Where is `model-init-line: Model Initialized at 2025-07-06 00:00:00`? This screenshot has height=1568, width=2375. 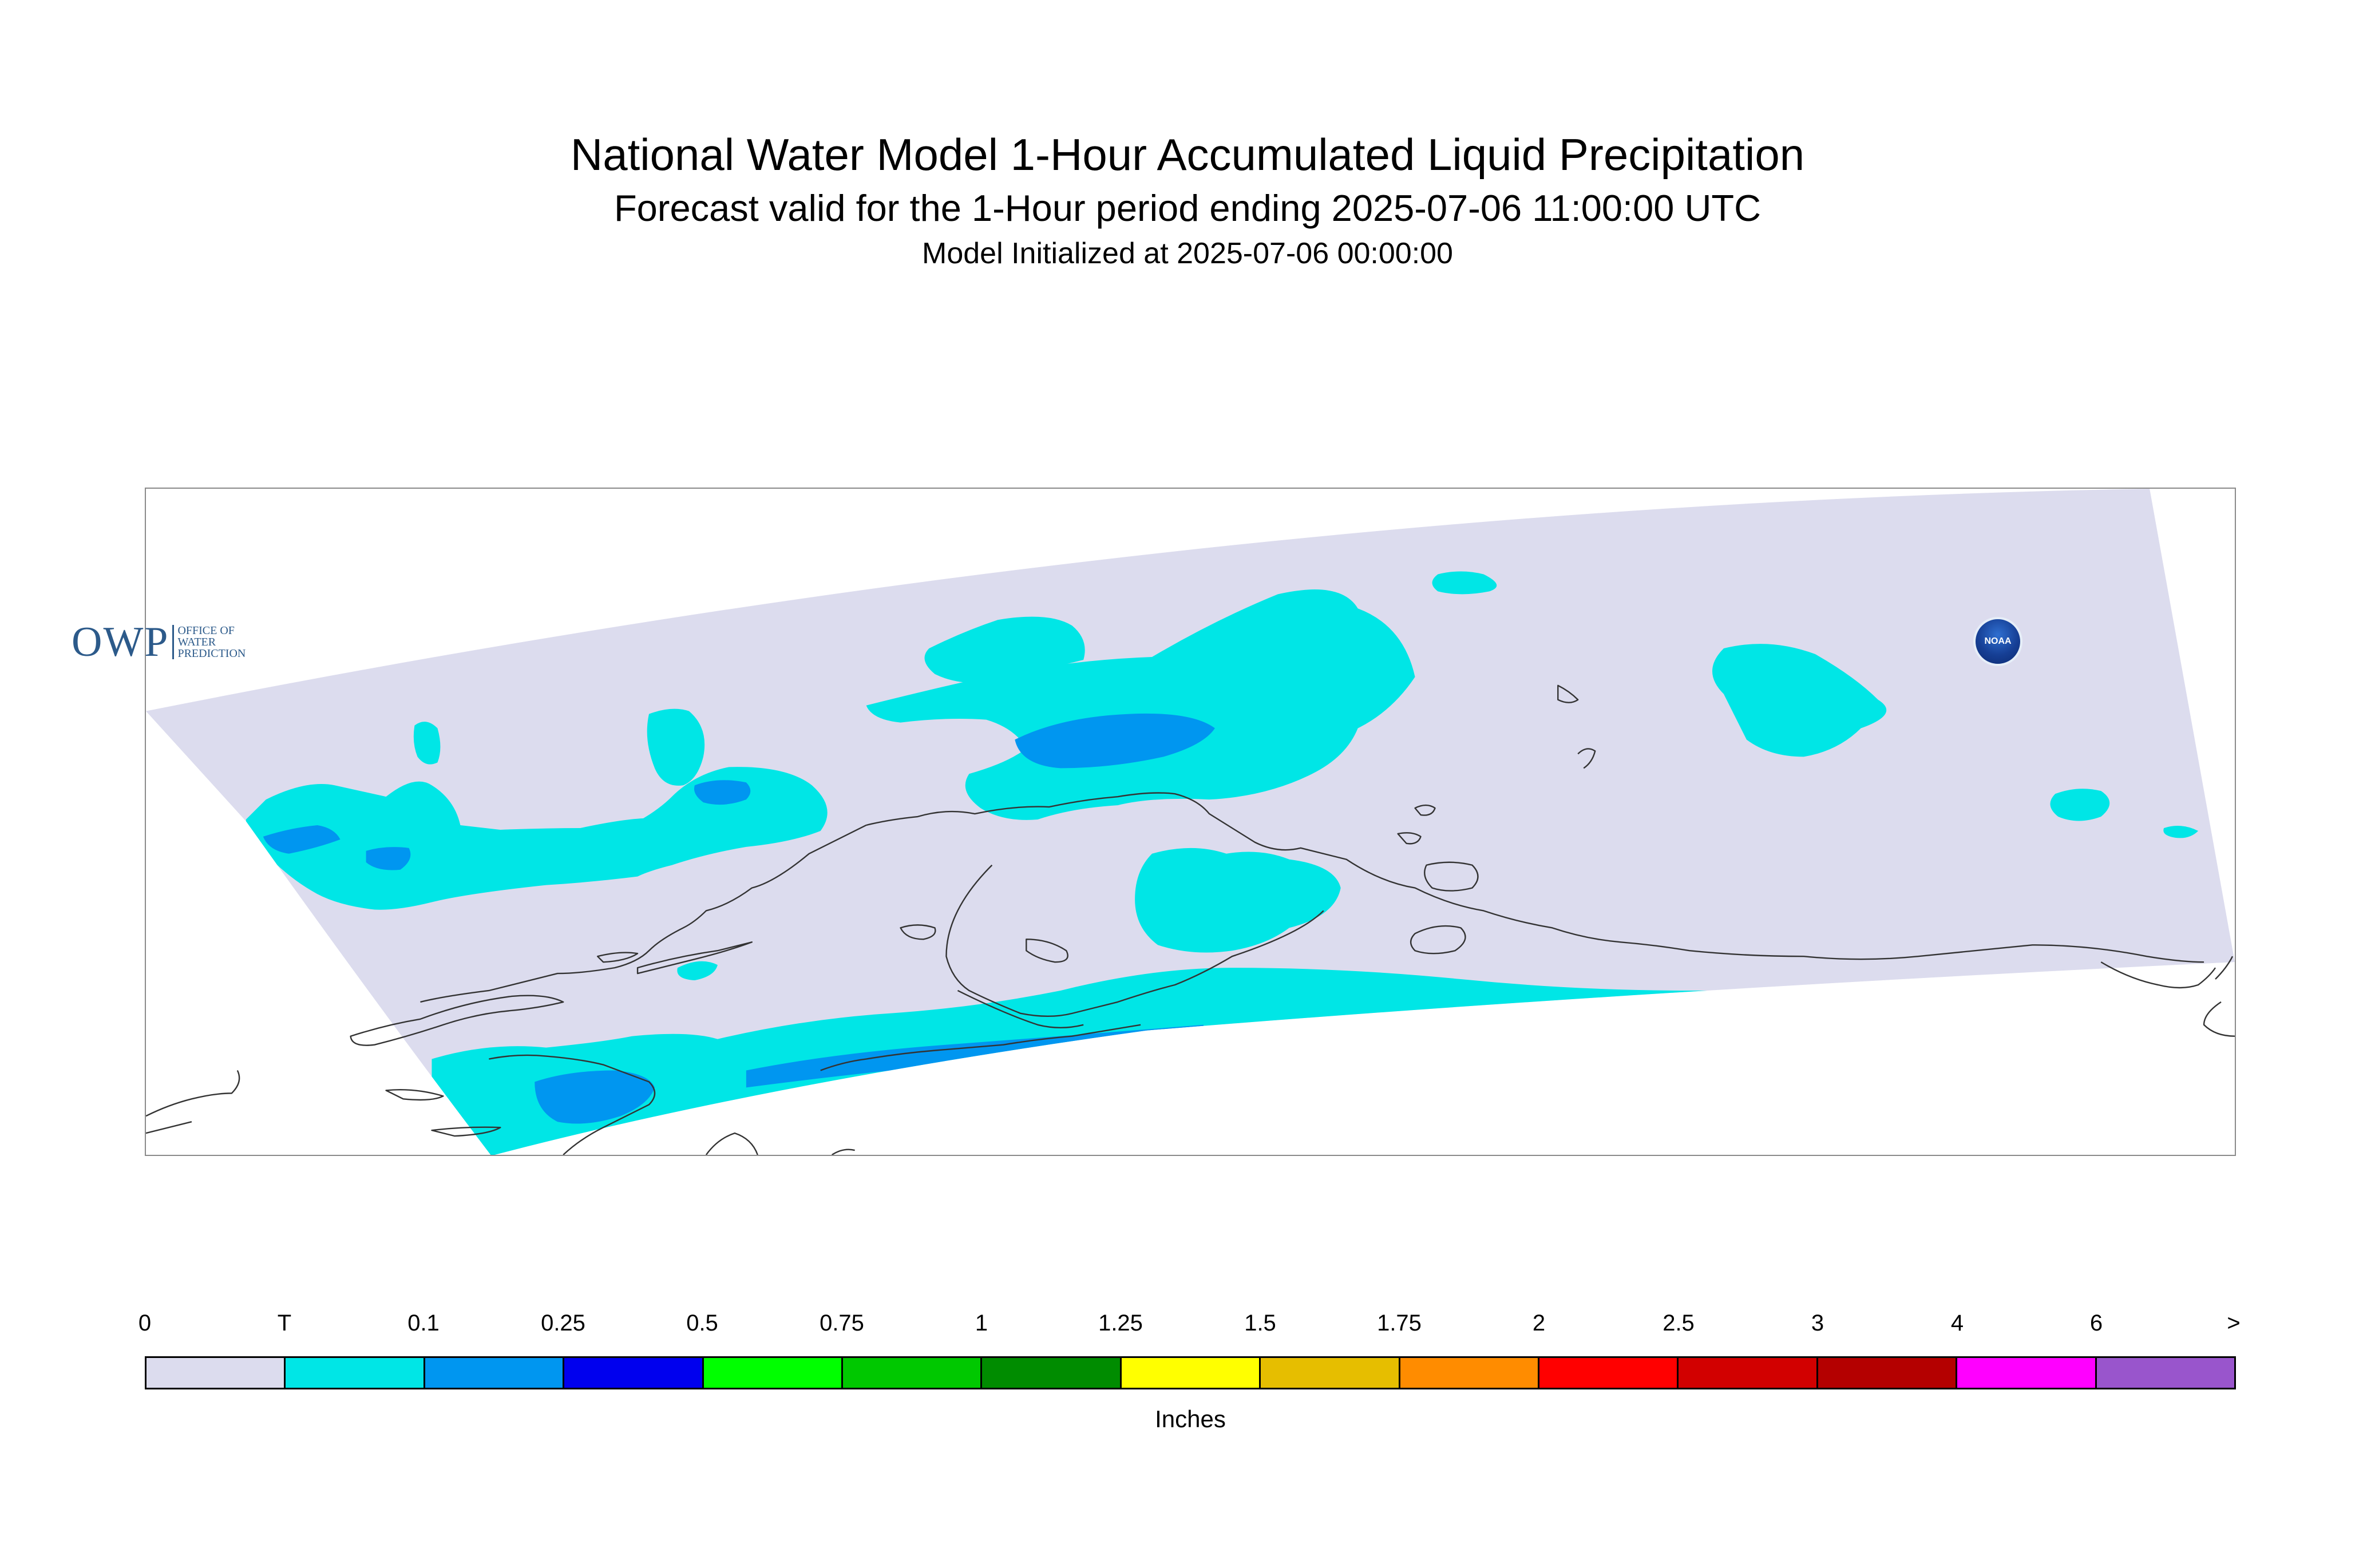 model-init-line: Model Initialized at 2025-07-06 00:00:00 is located at coordinates (1187, 253).